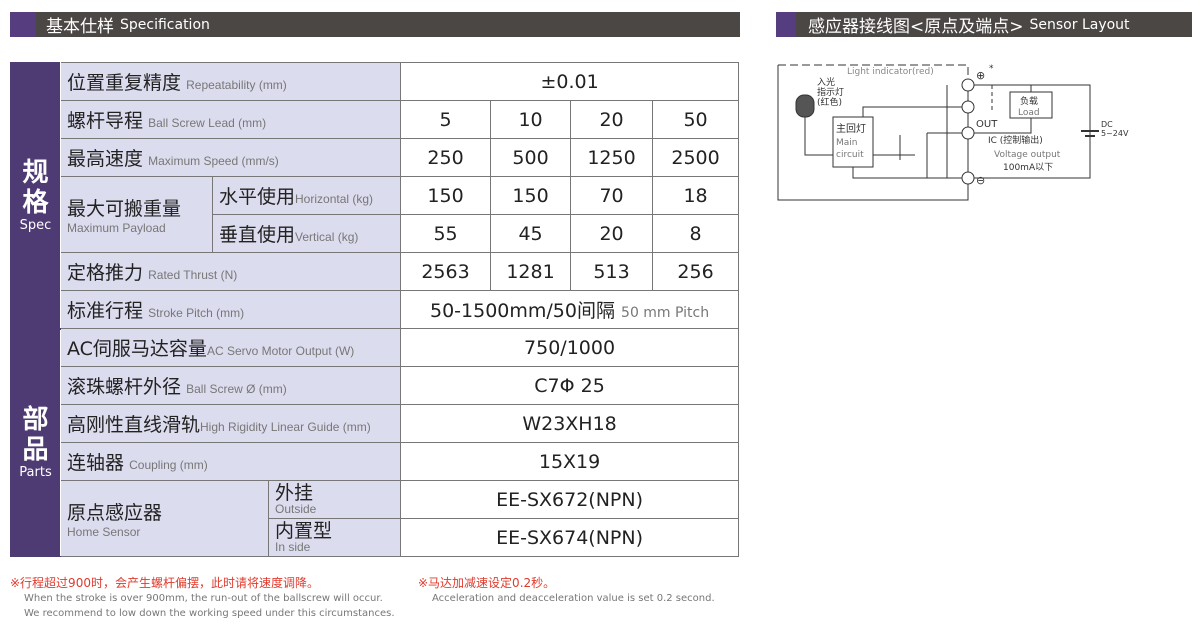  What do you see at coordinates (916, 27) in the screenshot?
I see `sensor-header-zh: 感应器接线图<原点及端点>` at bounding box center [916, 27].